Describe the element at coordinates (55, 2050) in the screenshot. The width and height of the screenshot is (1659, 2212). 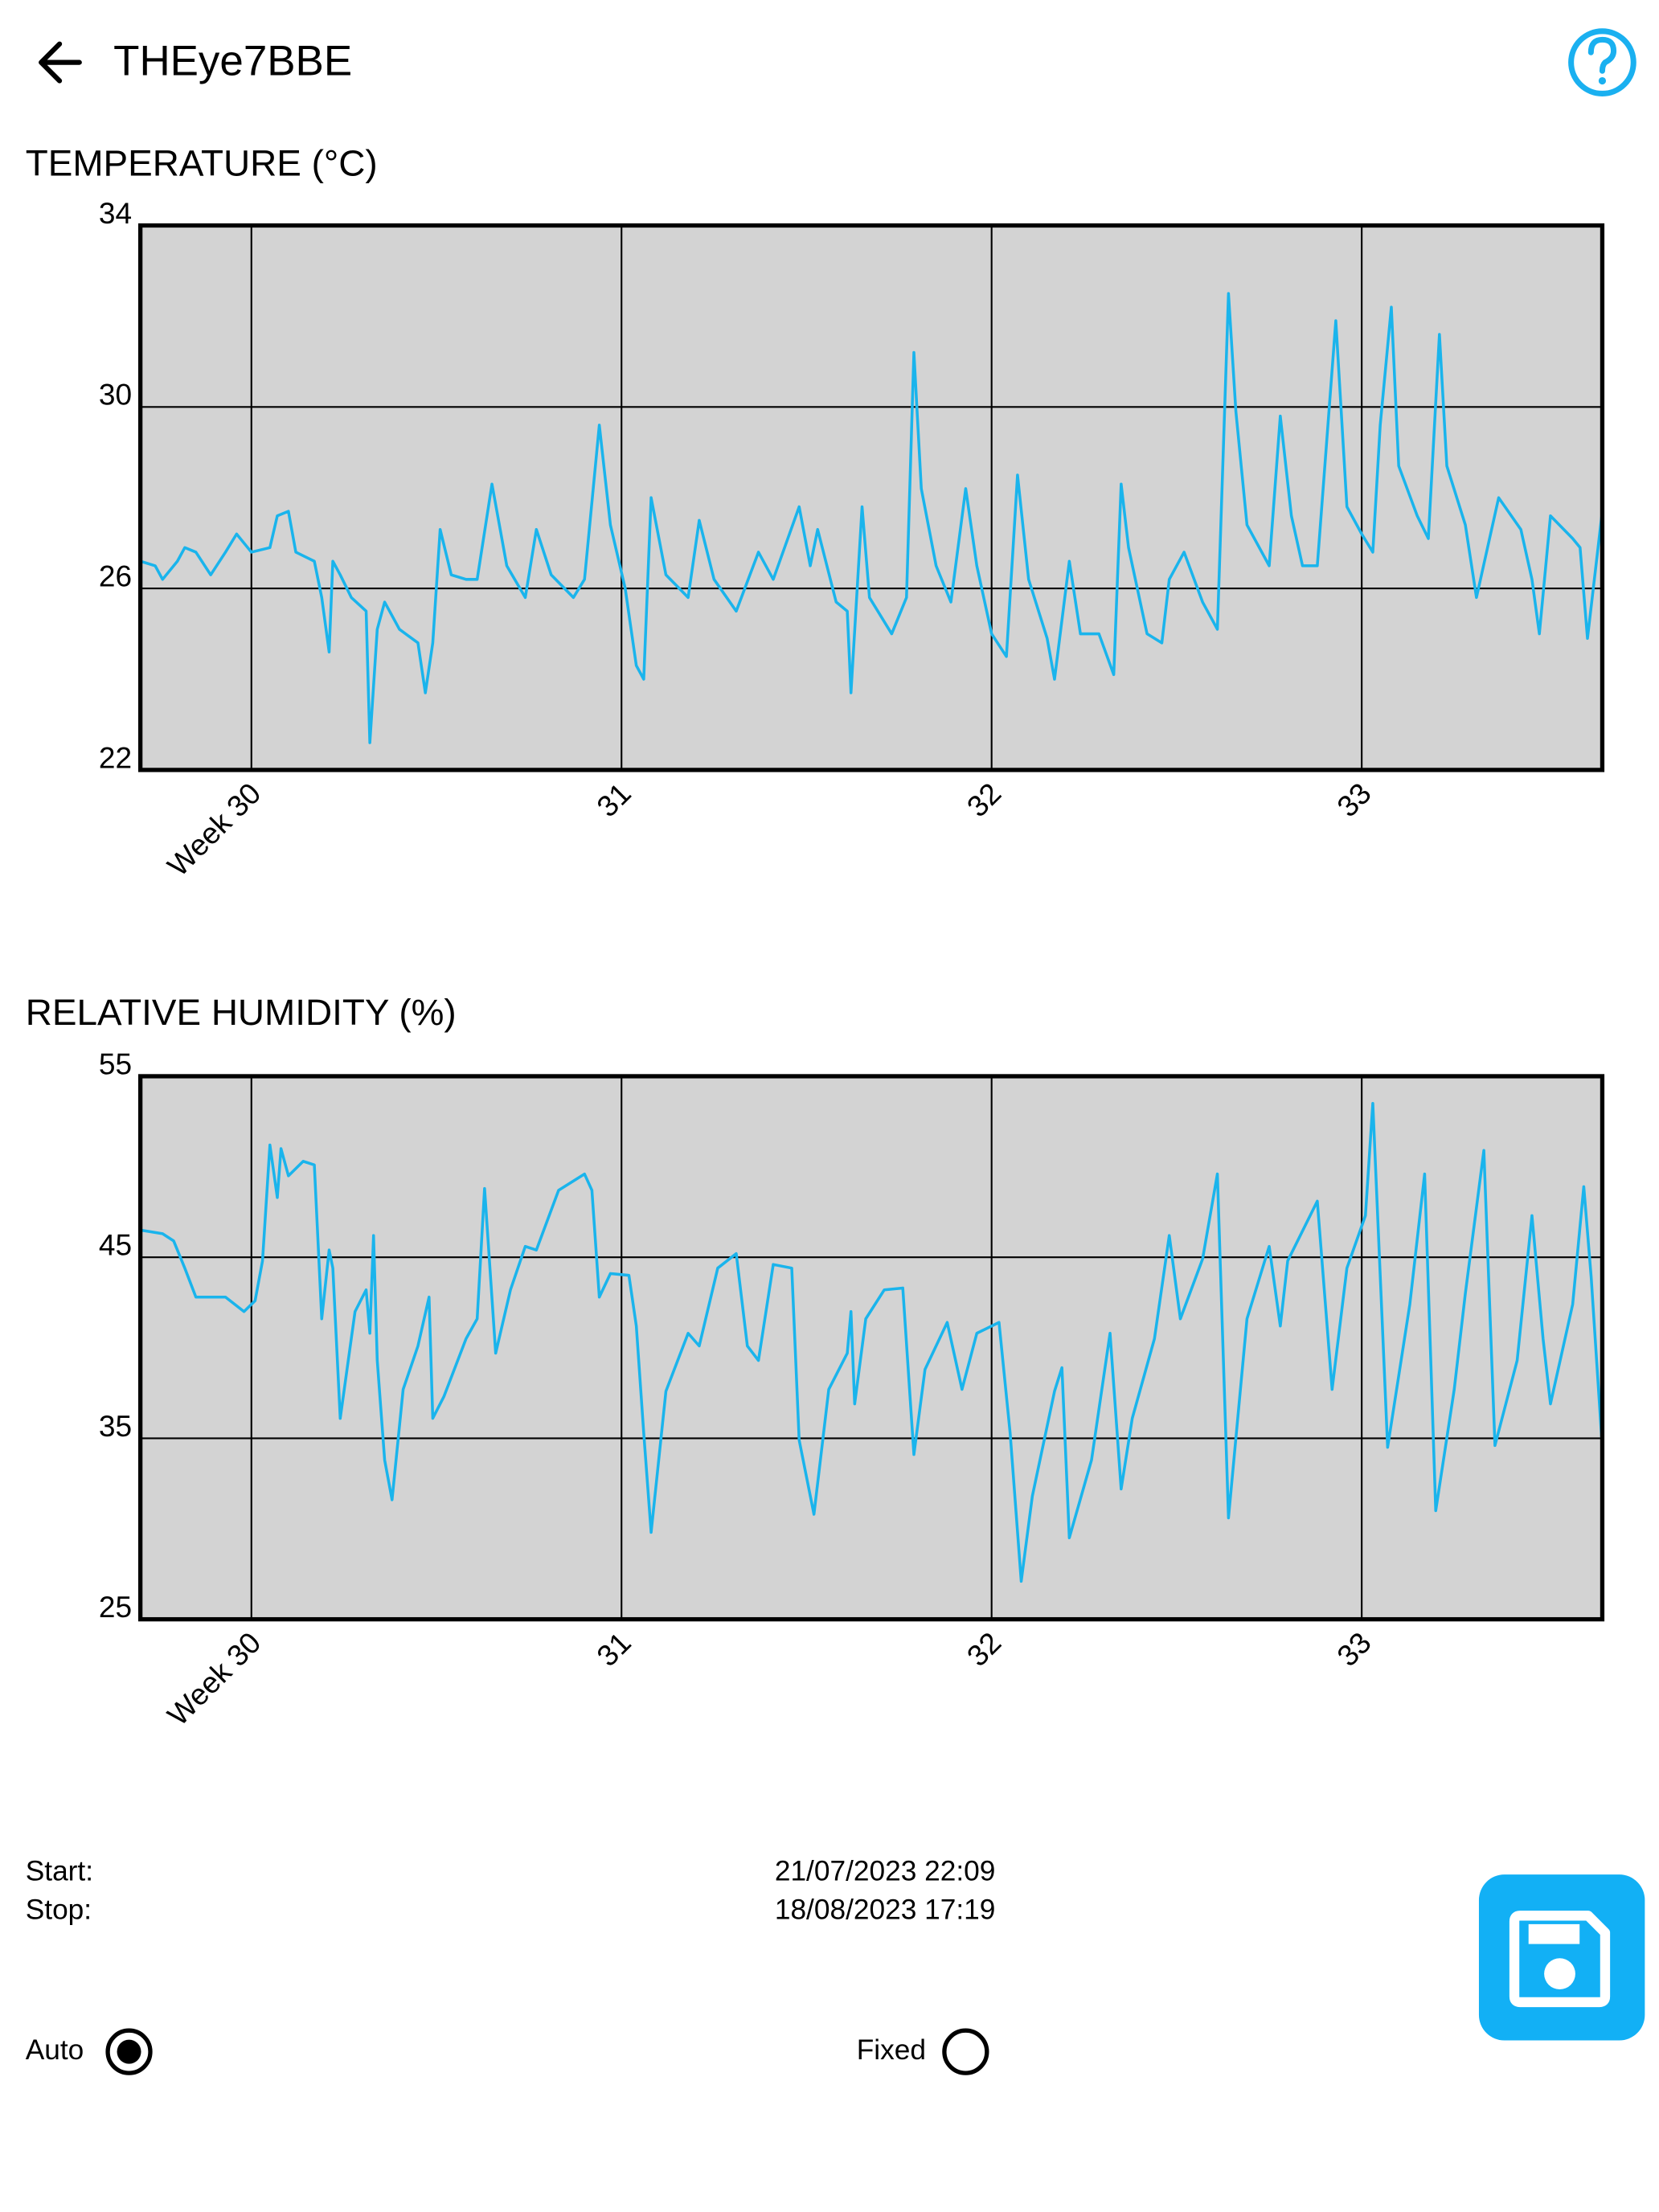
I see `auto-label: Auto` at that location.